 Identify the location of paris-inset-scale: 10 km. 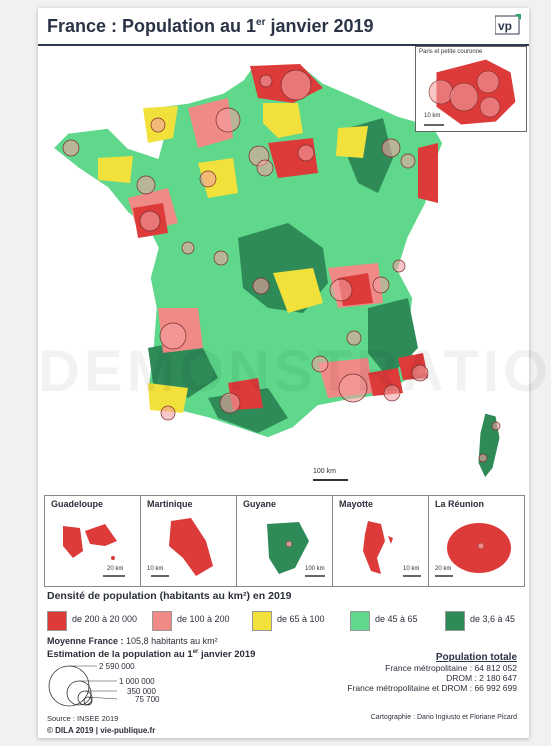
(432, 116).